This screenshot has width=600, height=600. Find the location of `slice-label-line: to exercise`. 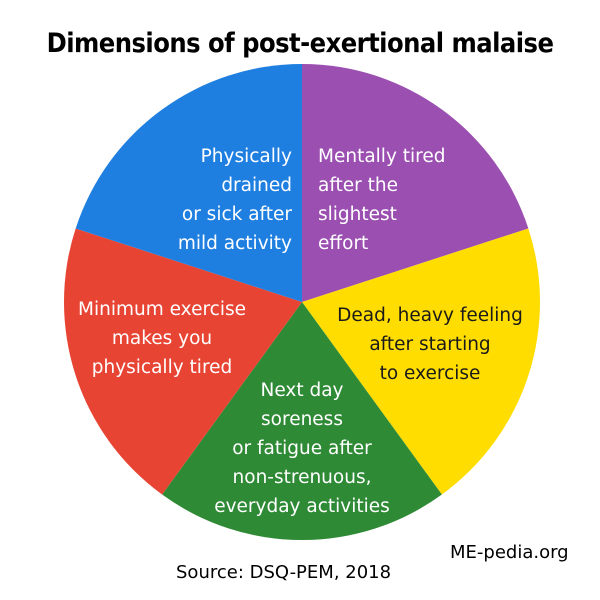

slice-label-line: to exercise is located at coordinates (430, 373).